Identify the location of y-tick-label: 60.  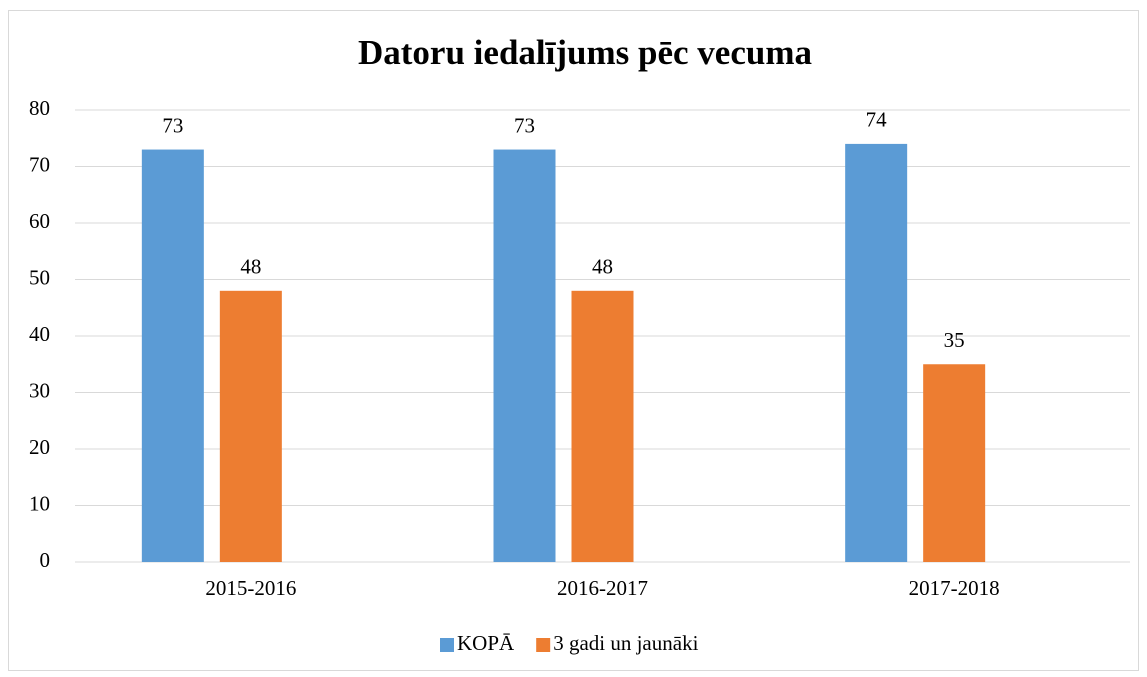
(39, 221).